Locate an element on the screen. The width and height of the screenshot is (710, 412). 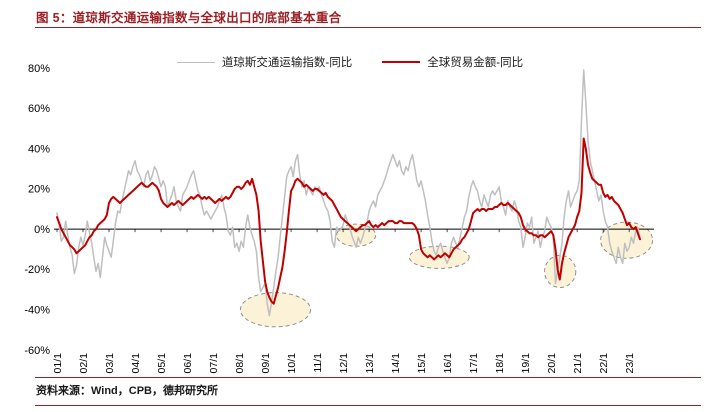
x-tick-label: 09/1 is located at coordinates (266, 363).